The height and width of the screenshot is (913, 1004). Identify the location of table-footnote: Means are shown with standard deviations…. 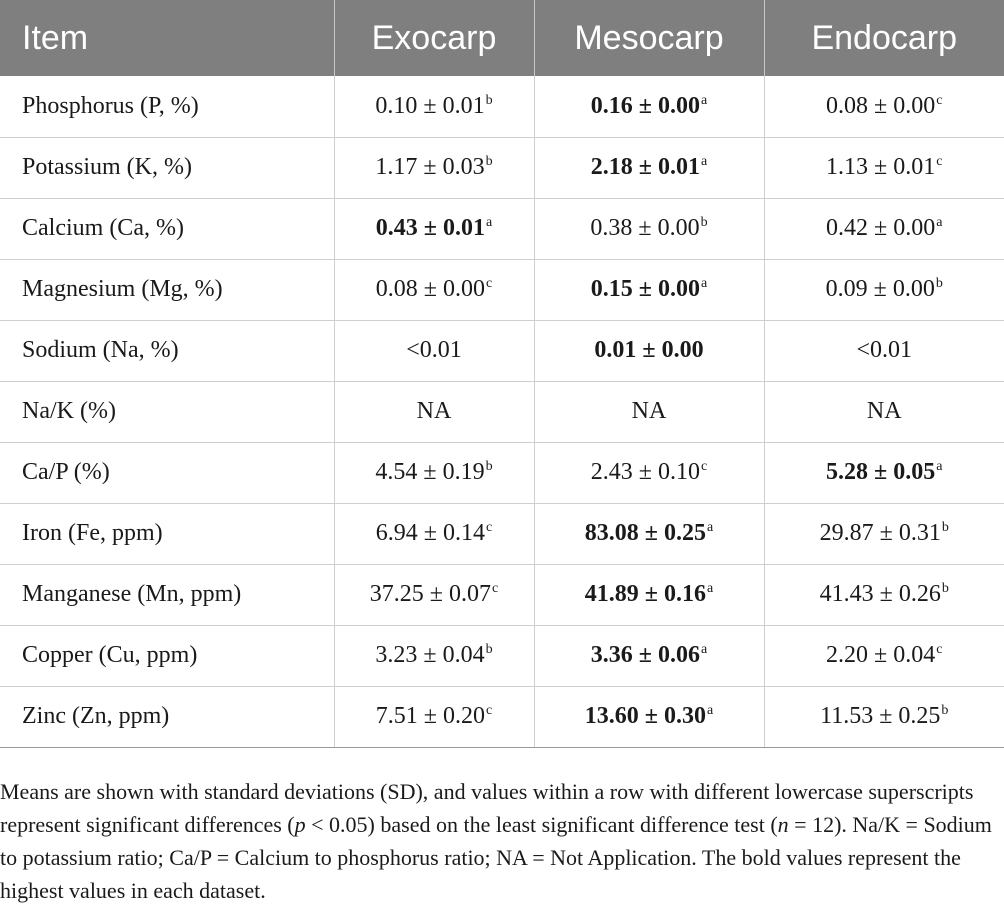
(500, 841).